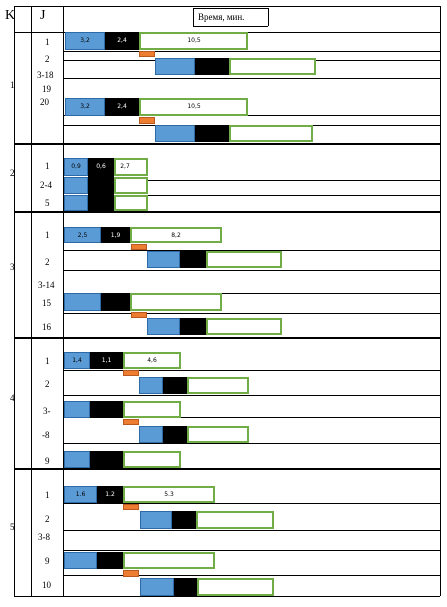 This screenshot has width=447, height=607. What do you see at coordinates (12, 173) in the screenshot?
I see `group-k-label: 2` at bounding box center [12, 173].